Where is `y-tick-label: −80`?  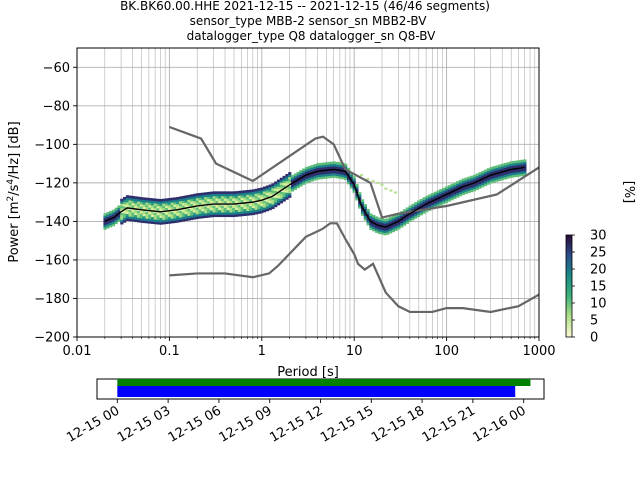
y-tick-label: −80 is located at coordinates (56, 106).